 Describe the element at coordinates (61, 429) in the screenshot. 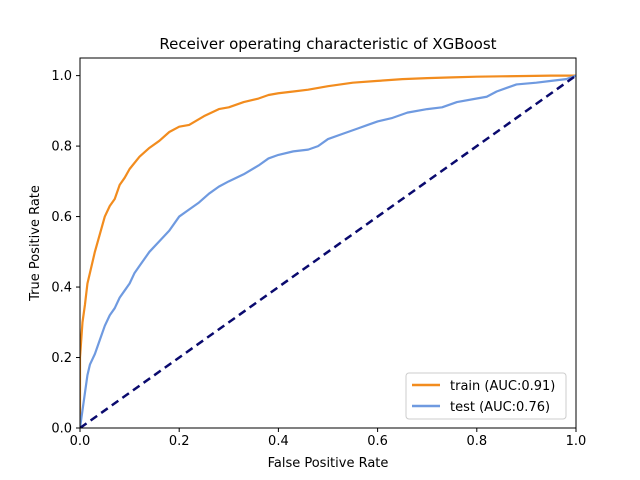

I see `y-tick-label: 0.0` at that location.